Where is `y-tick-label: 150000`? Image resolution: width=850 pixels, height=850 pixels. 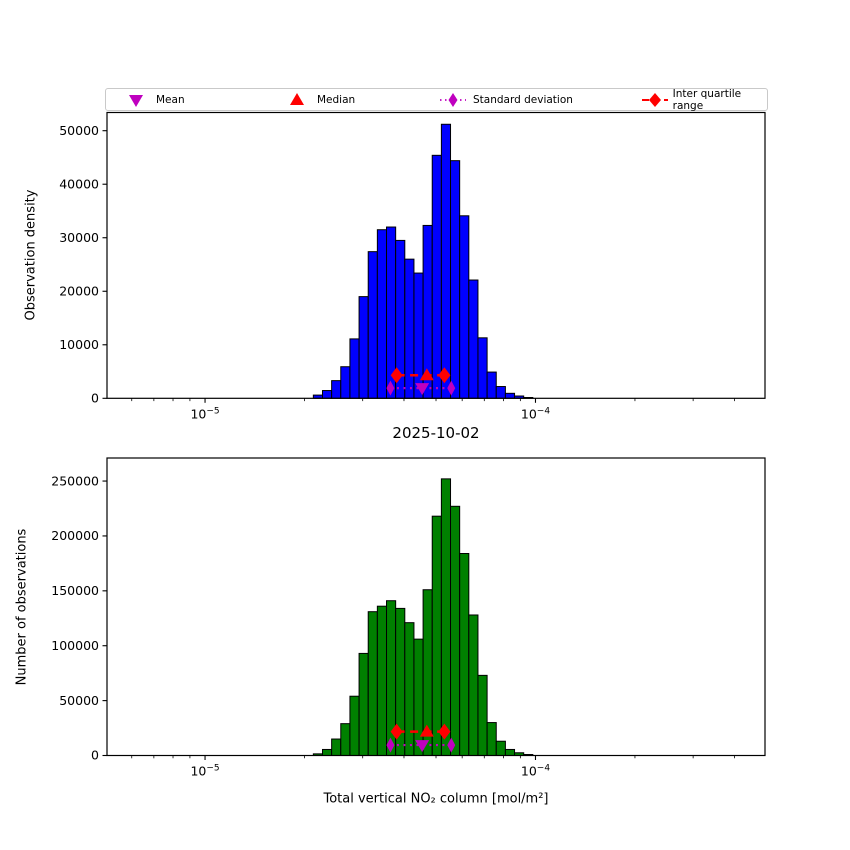 y-tick-label: 150000 is located at coordinates (75, 590).